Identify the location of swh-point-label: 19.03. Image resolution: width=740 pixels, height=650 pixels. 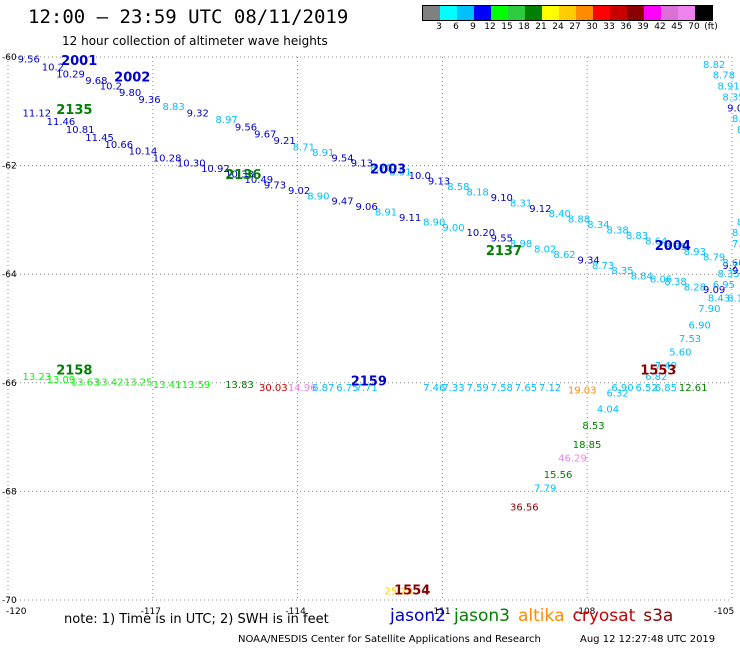
(582, 391).